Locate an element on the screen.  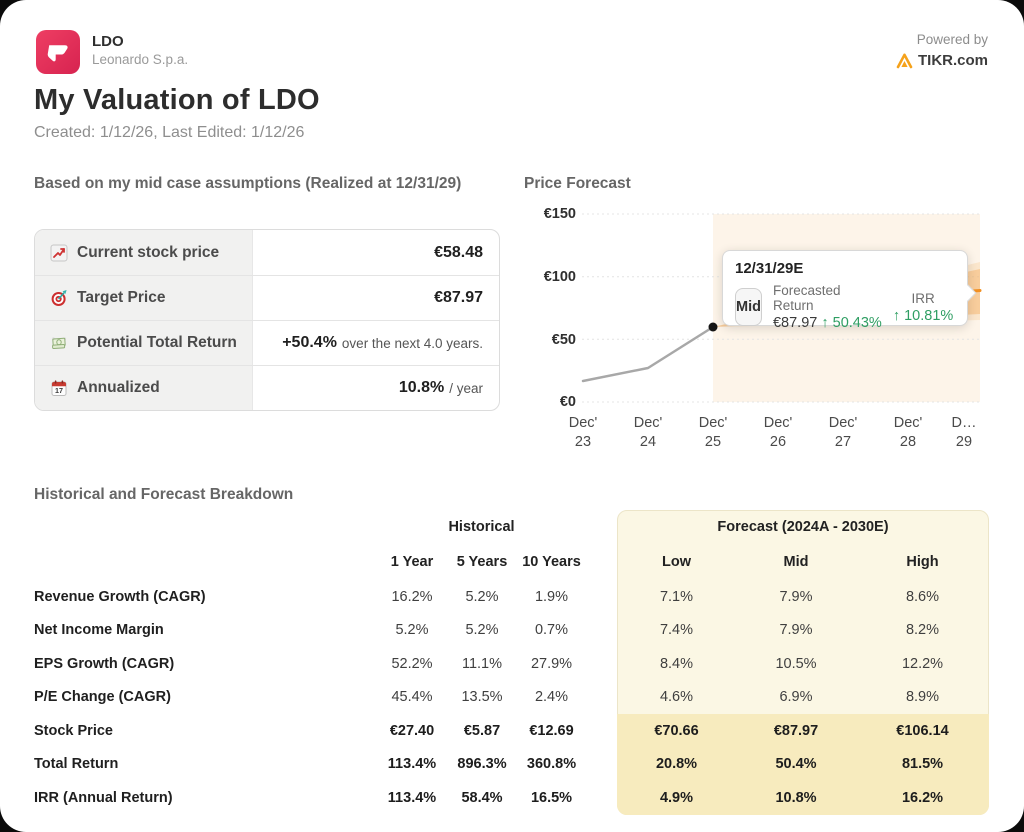
forecast-group-header: Forecast (2024A - 2030E) is located at coordinates (803, 527).